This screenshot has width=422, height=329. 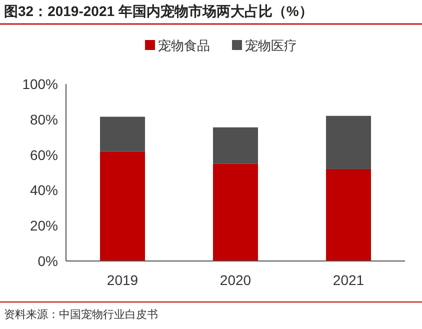 I want to click on x-tick-label: 2020, so click(x=236, y=280).